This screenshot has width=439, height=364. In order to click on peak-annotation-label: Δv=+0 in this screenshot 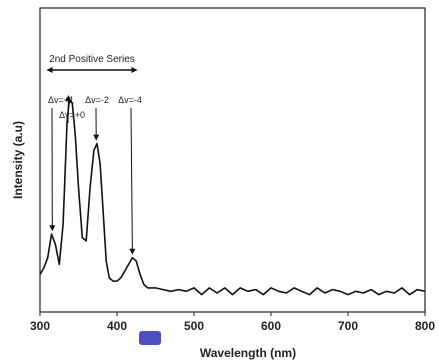, I will do `click(72, 115)`.